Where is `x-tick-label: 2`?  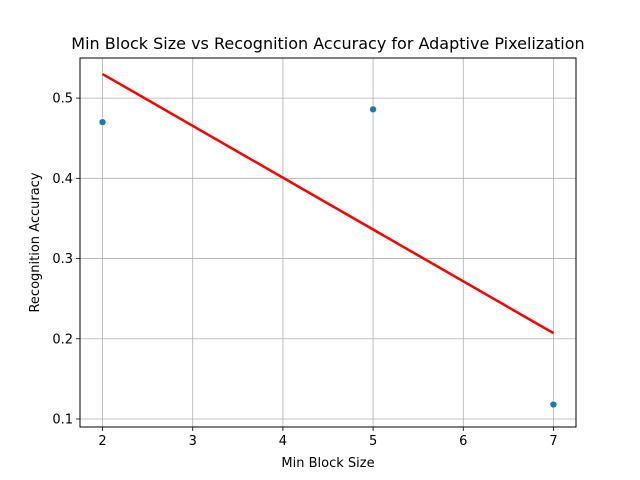
x-tick-label: 2 is located at coordinates (102, 441).